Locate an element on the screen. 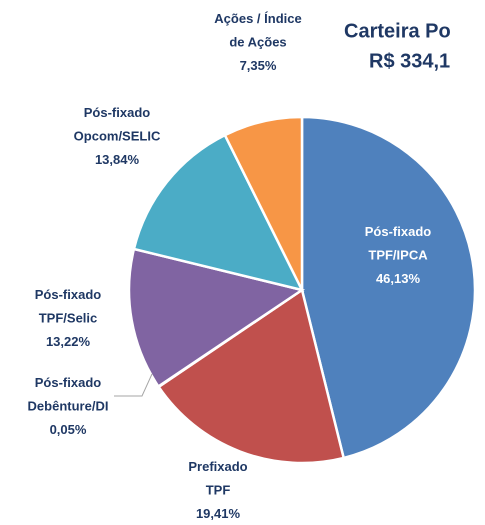  label-line: TPF/IPCA is located at coordinates (398, 255).